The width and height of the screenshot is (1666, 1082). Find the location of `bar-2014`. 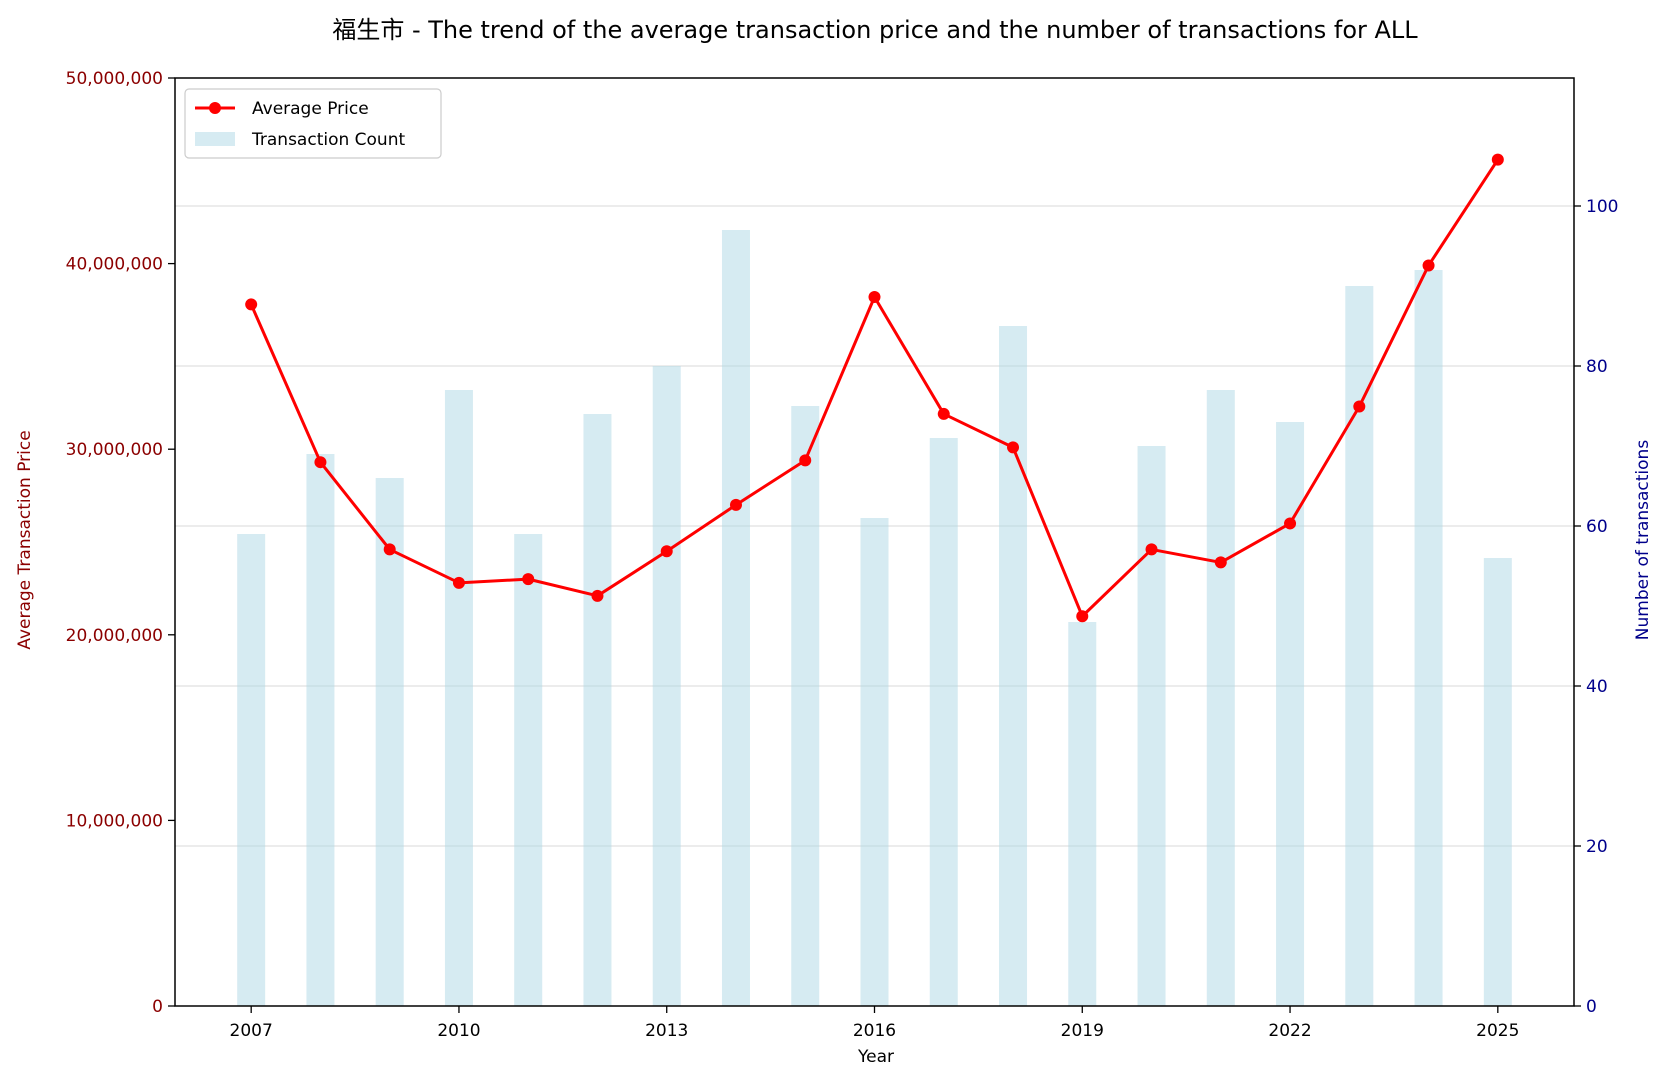

bar-2014 is located at coordinates (735, 618).